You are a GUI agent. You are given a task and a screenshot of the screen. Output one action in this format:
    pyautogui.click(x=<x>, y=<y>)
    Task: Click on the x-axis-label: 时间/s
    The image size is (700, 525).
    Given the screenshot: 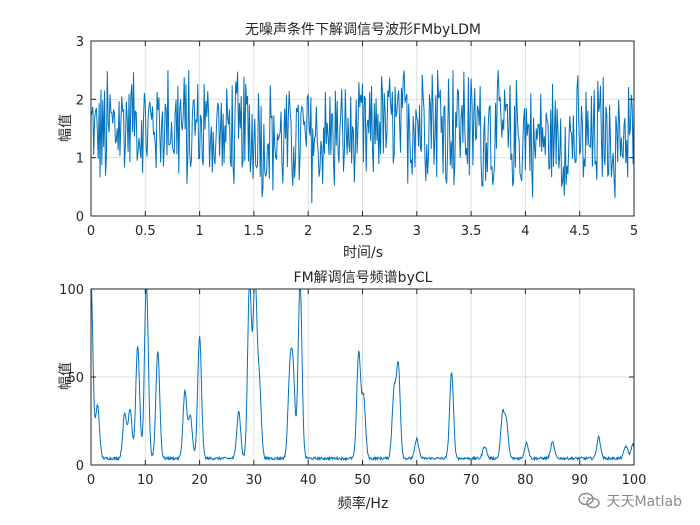 What is the action you would take?
    pyautogui.click(x=363, y=253)
    